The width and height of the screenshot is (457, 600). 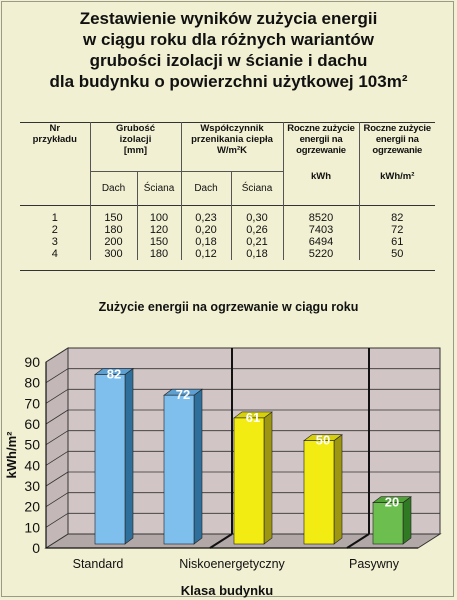 What do you see at coordinates (158, 214) in the screenshot?
I see `cell-sciana: 100` at bounding box center [158, 214].